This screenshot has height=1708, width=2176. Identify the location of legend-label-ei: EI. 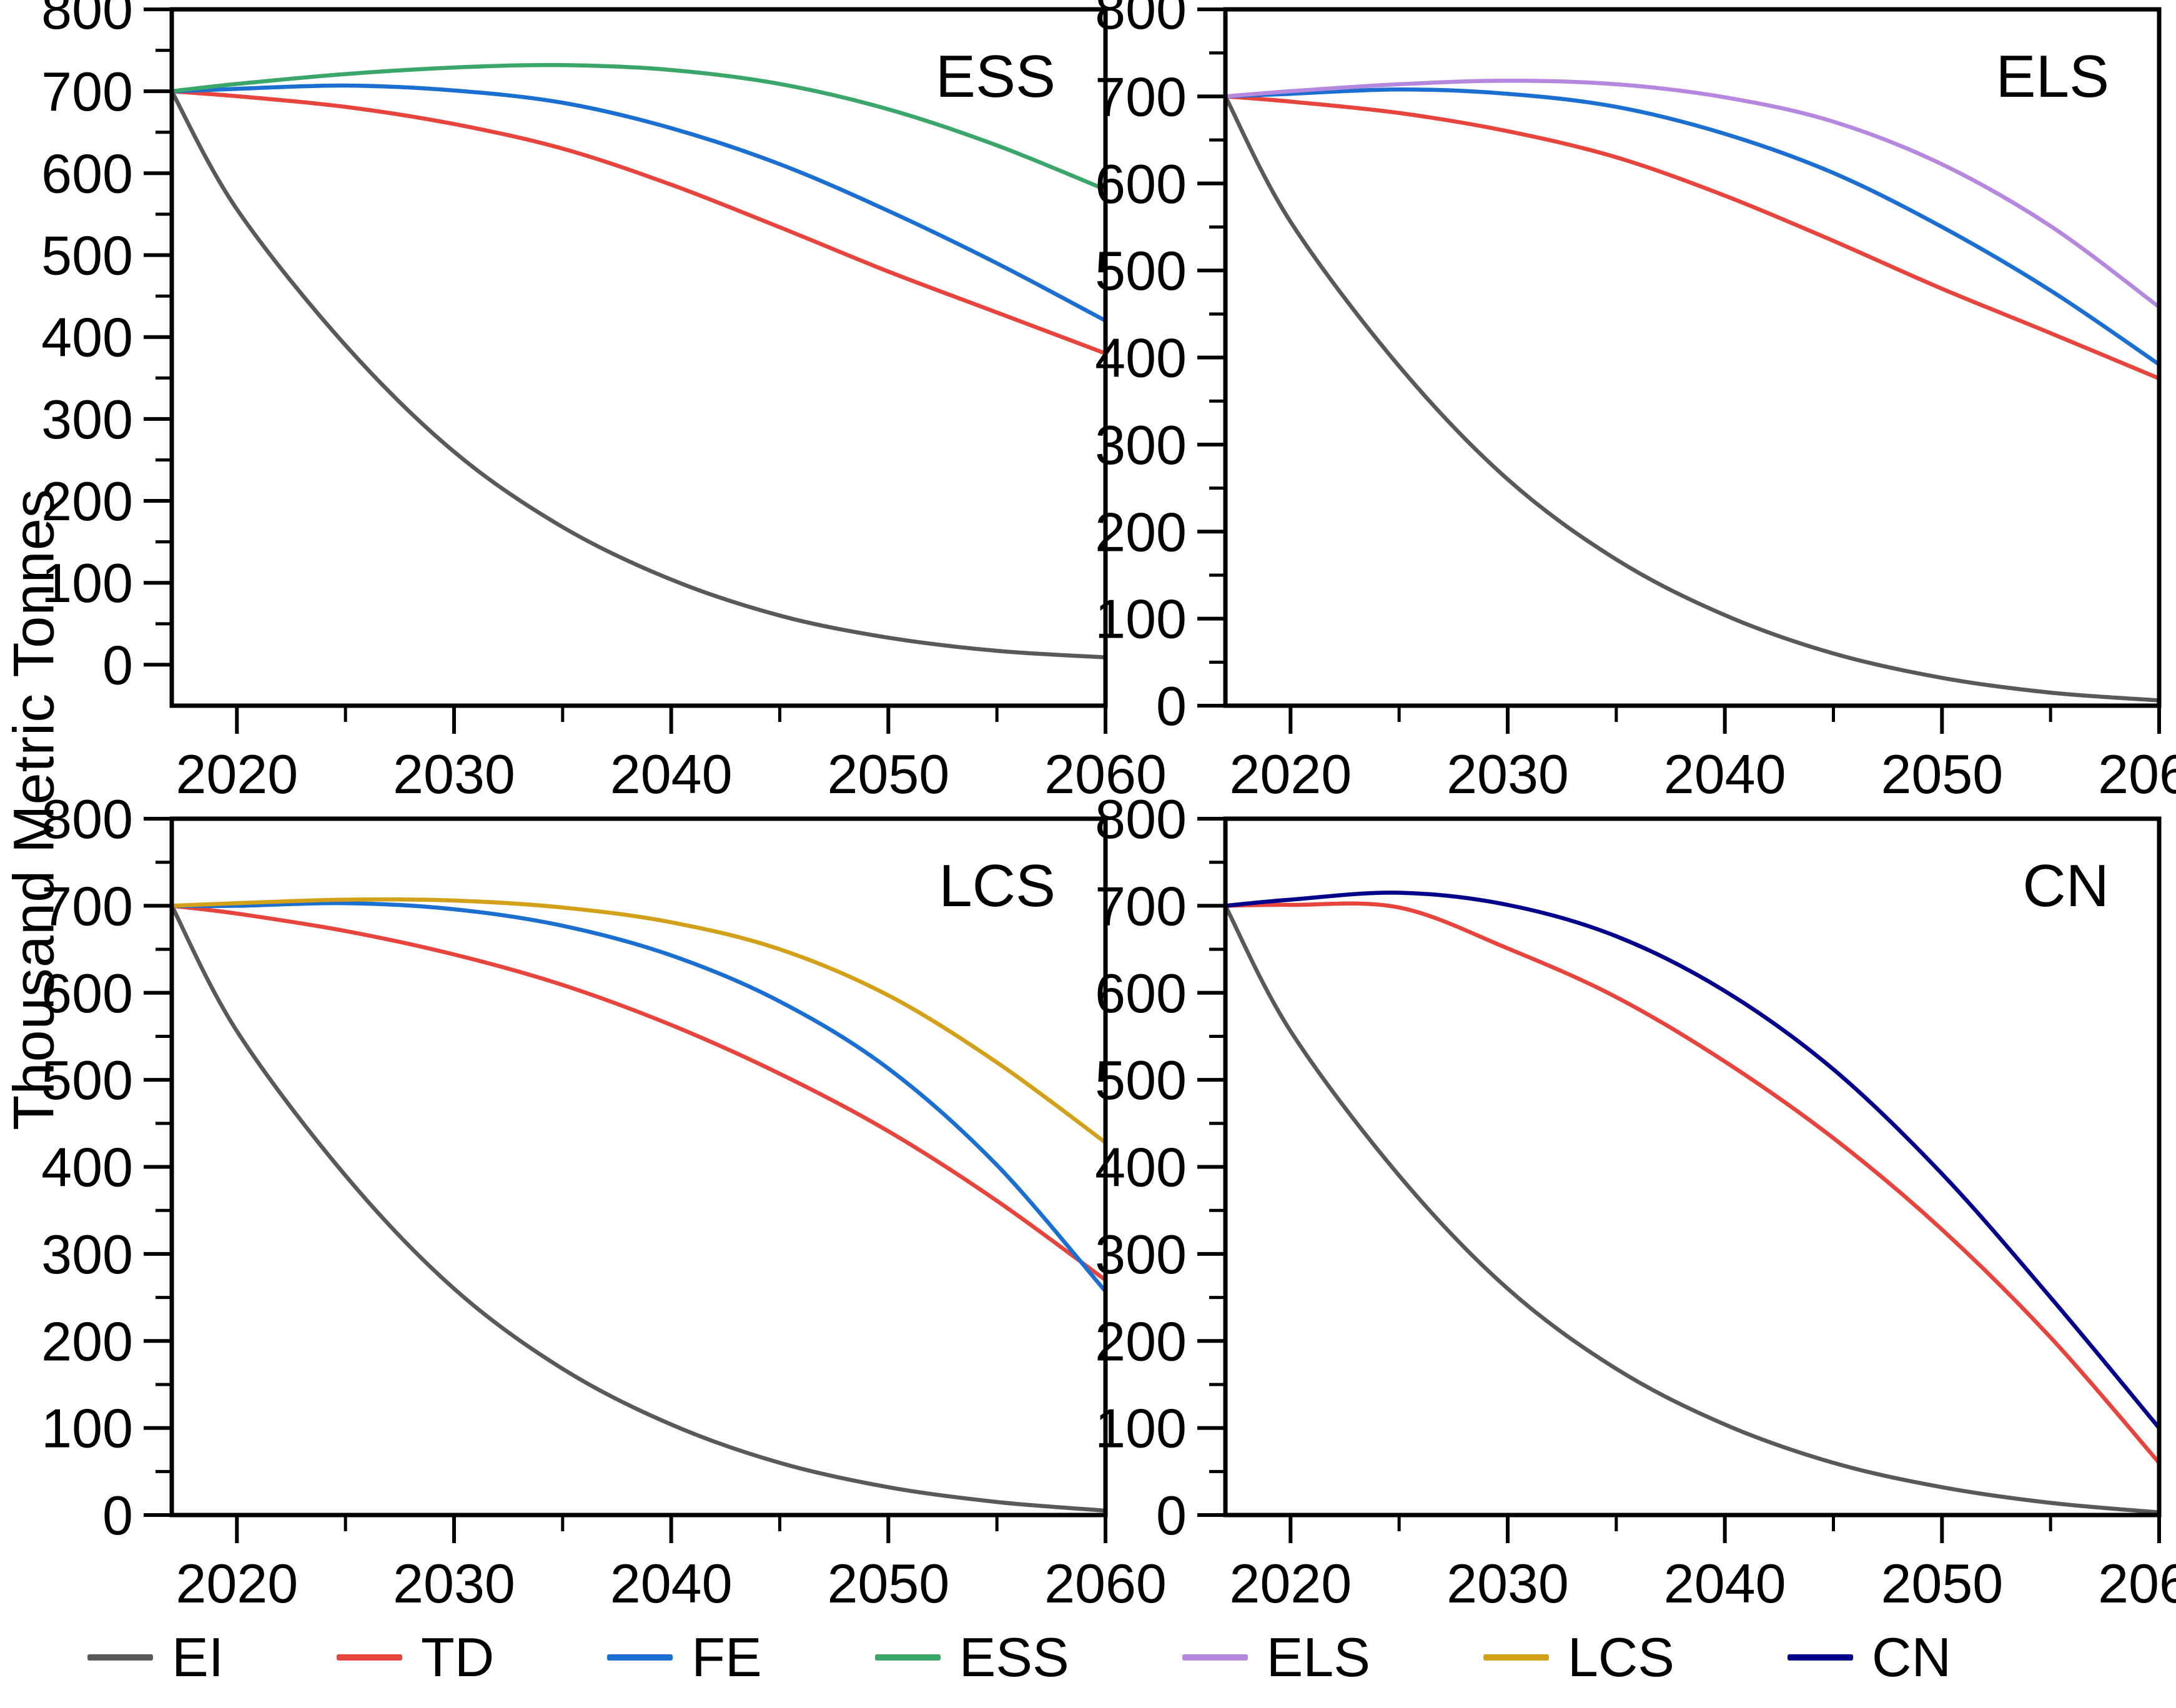
(198, 1657).